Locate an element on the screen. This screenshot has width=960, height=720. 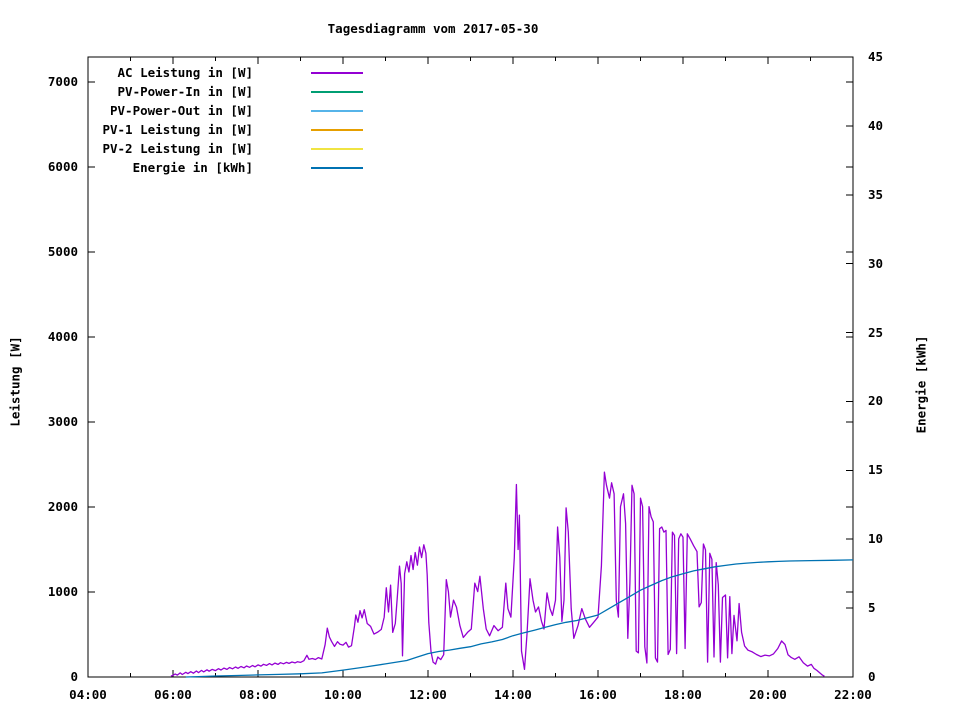
legend-label: PV-Power-In in [W] is located at coordinates (185, 91).